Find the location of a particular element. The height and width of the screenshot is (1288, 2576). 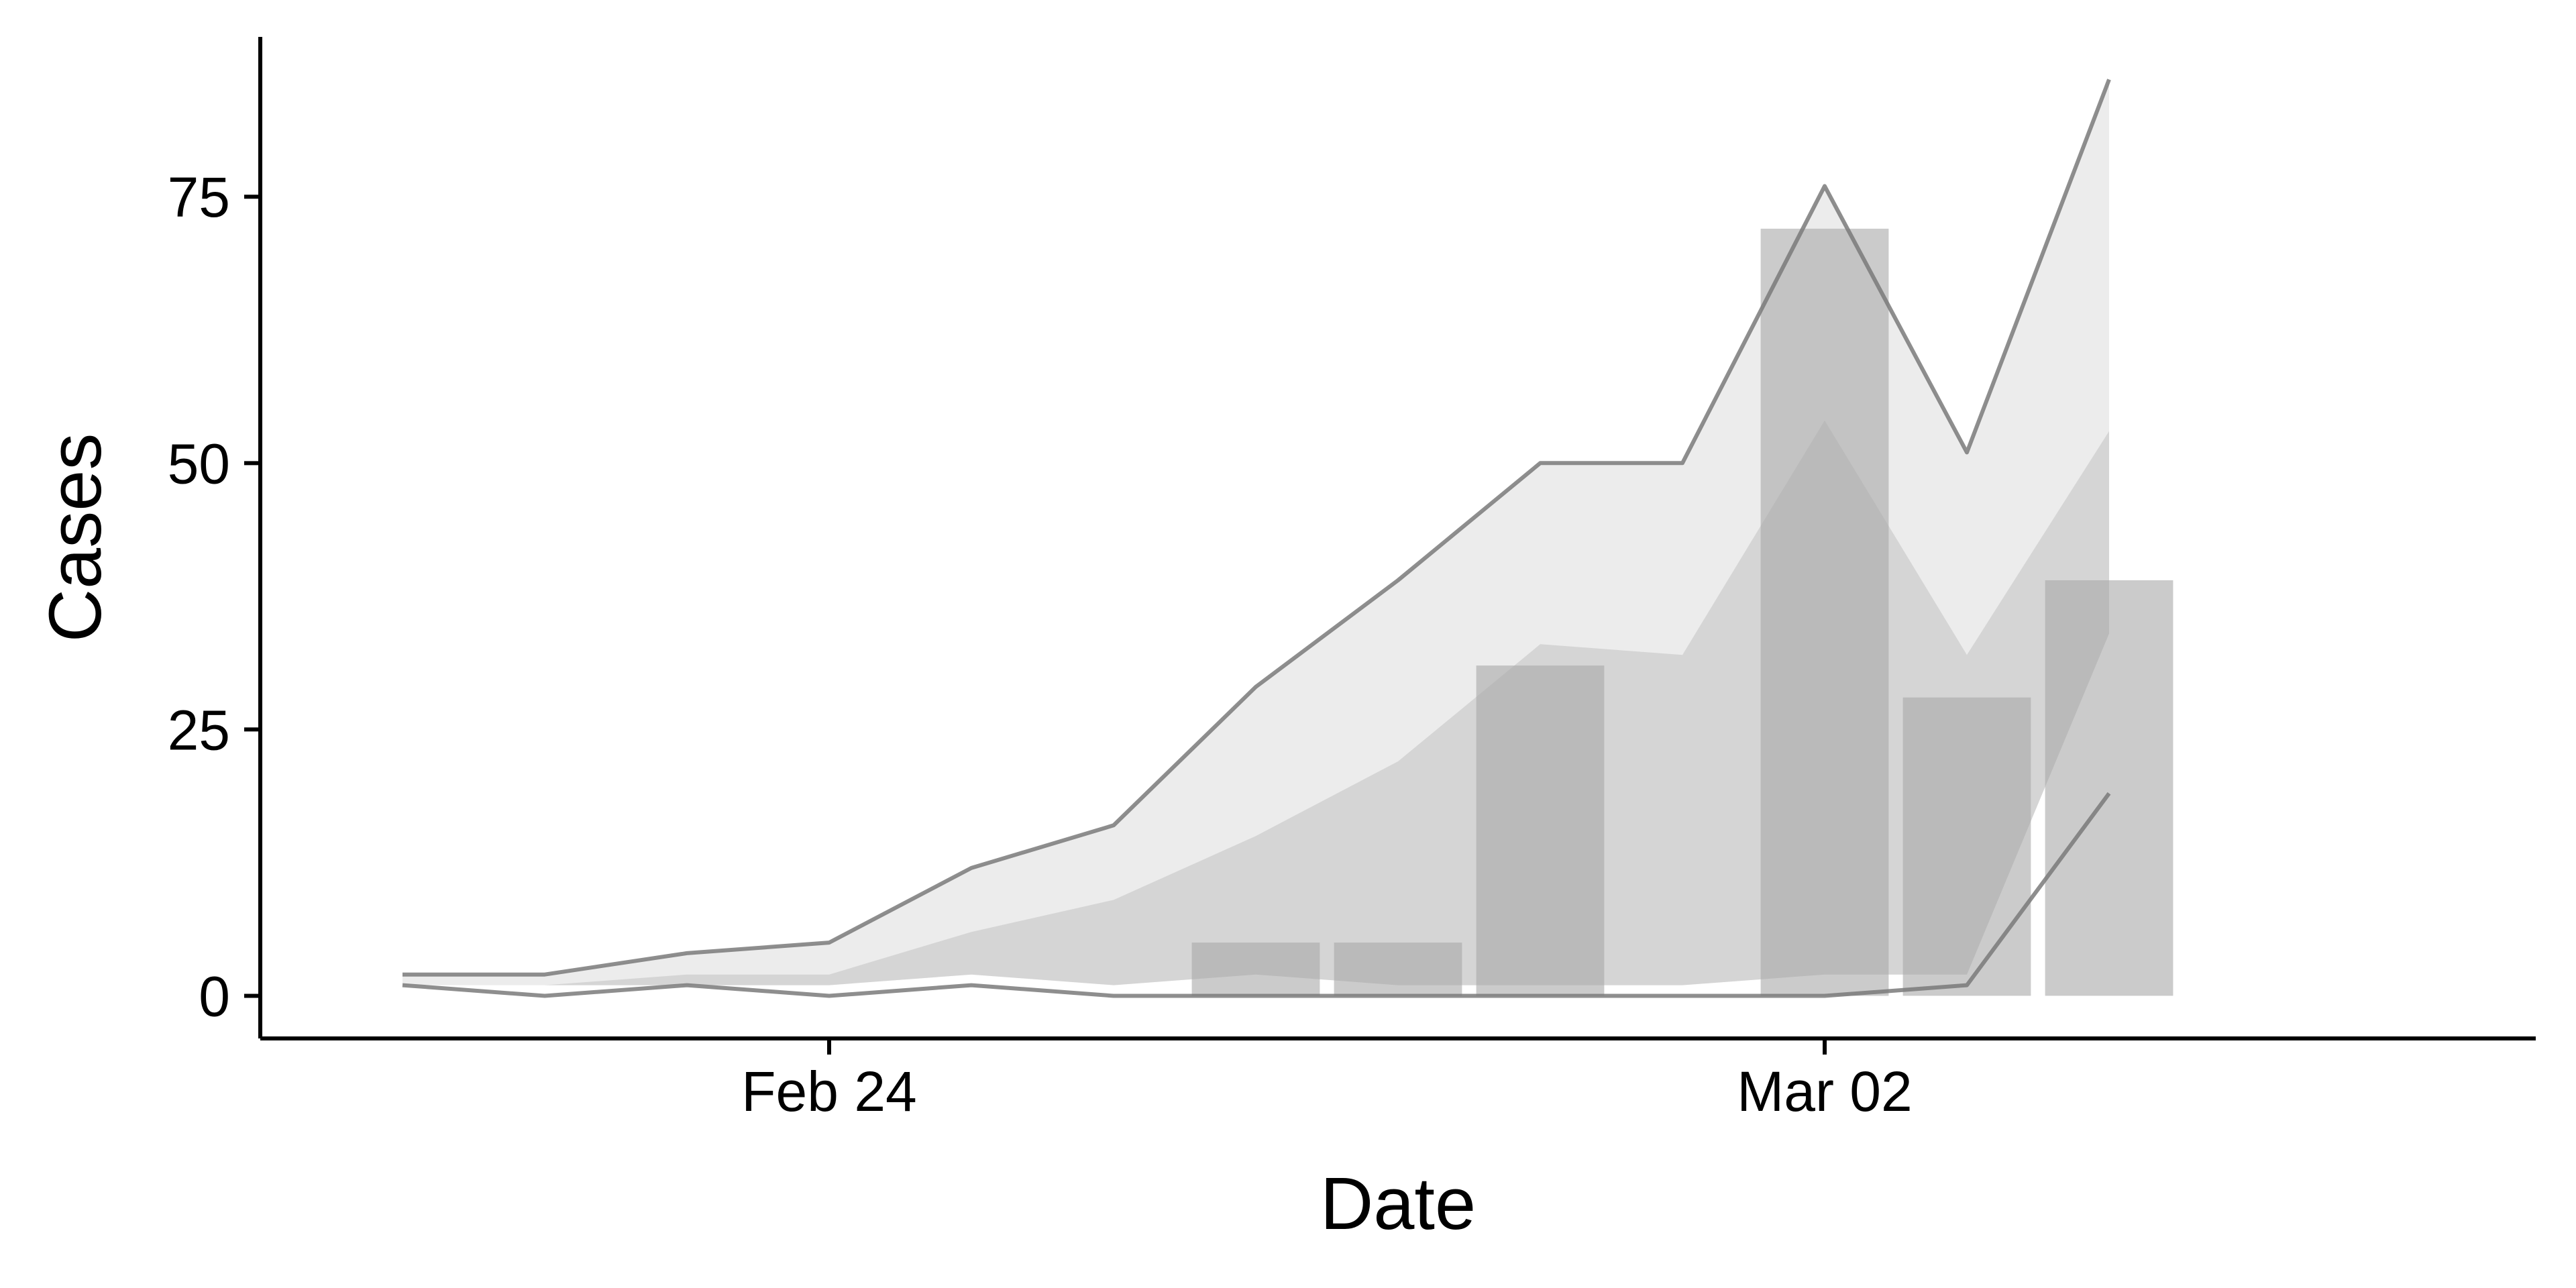

y-tick-label-0: 0 is located at coordinates (214, 996).